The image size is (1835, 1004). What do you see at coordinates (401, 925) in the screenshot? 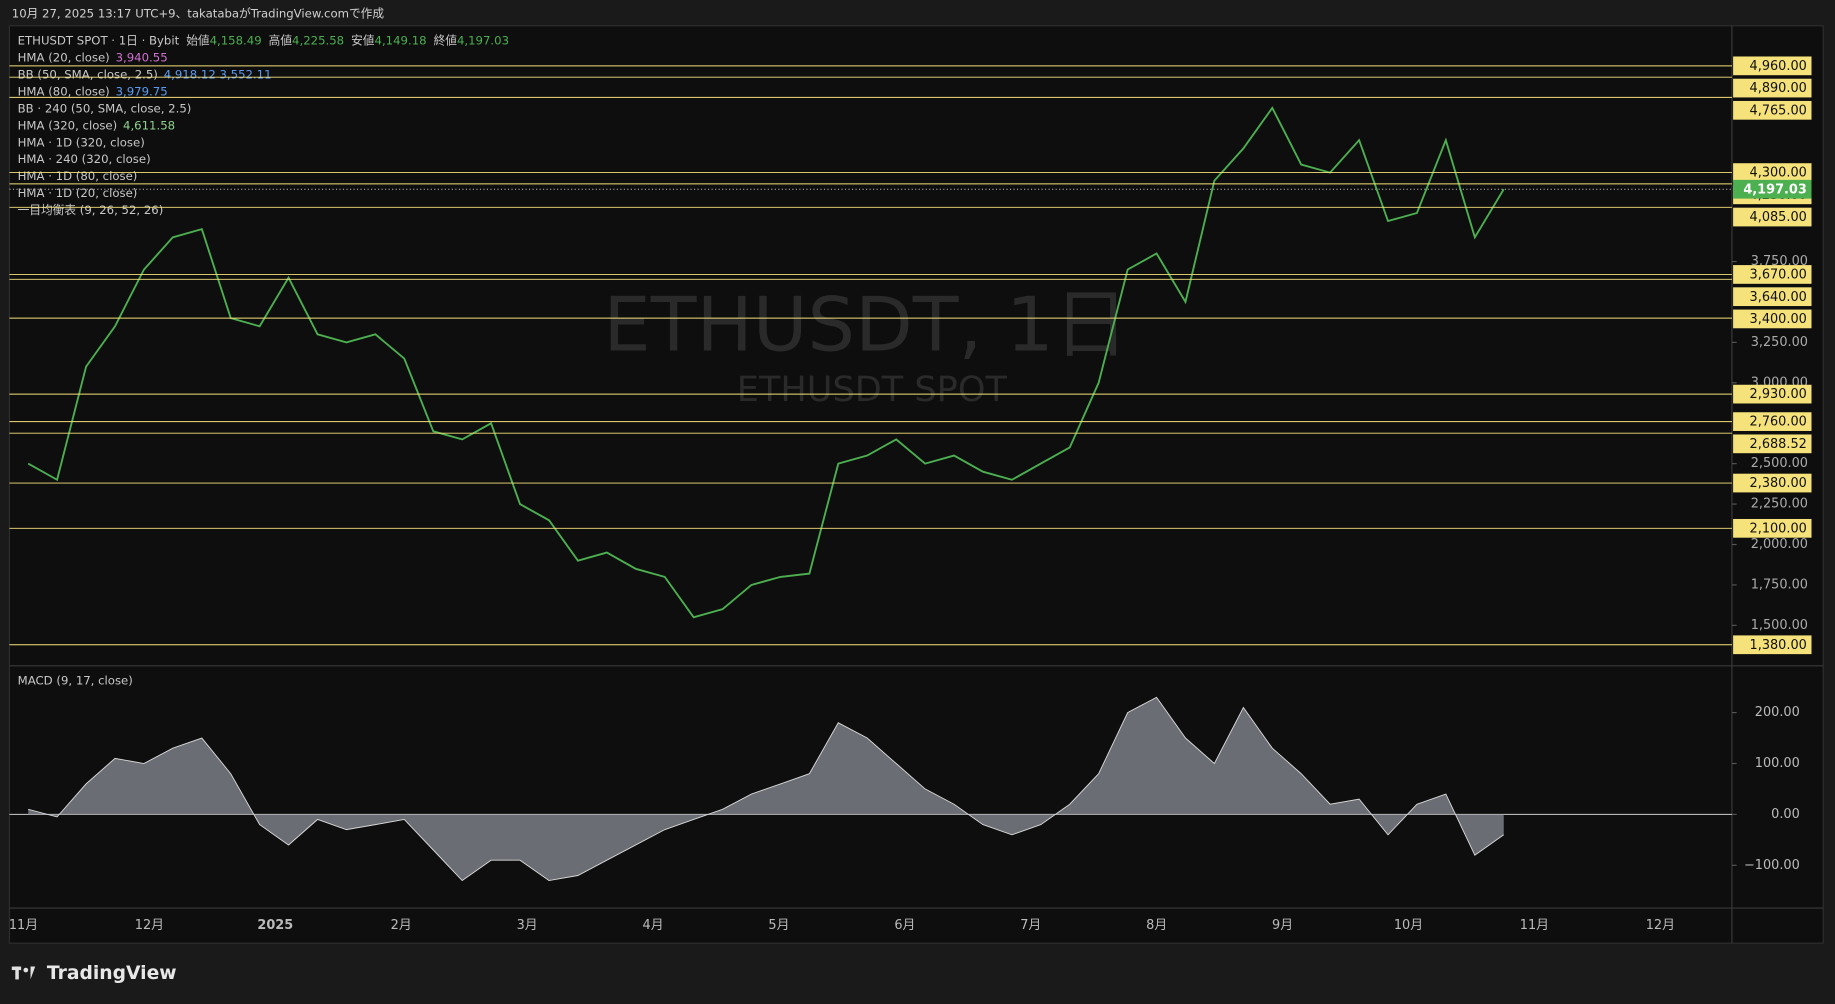
I see `x-tick-label: 2月` at bounding box center [401, 925].